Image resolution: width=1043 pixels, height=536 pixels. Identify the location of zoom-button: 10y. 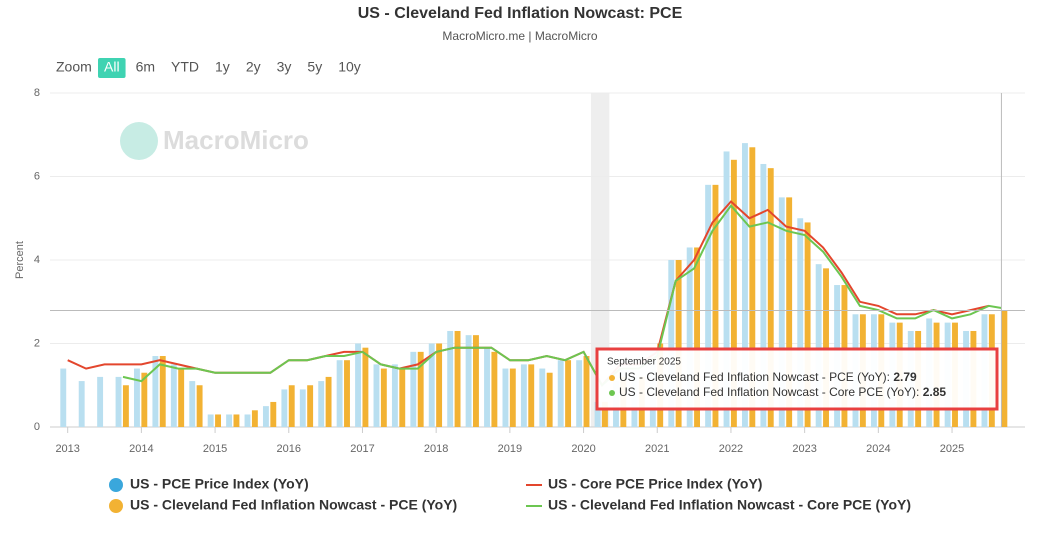
(349, 67).